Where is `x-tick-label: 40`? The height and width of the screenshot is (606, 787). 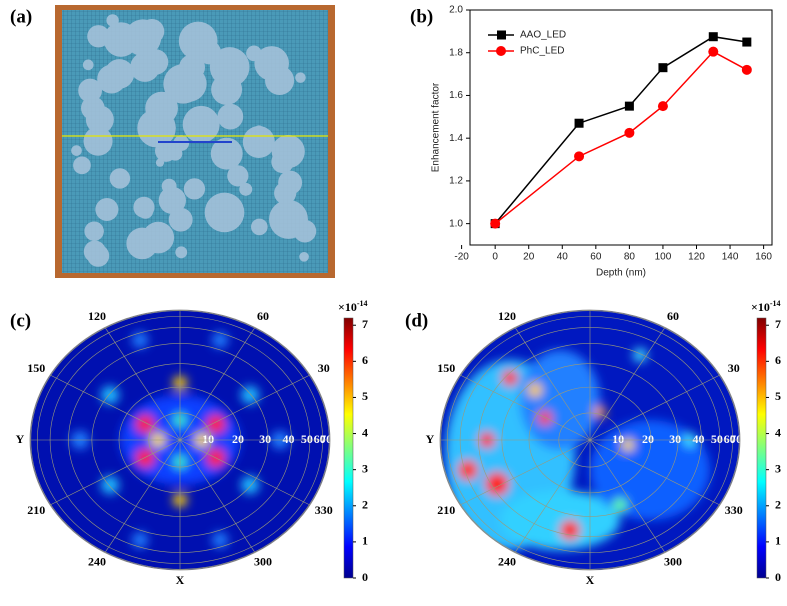 x-tick-label: 40 is located at coordinates (563, 257).